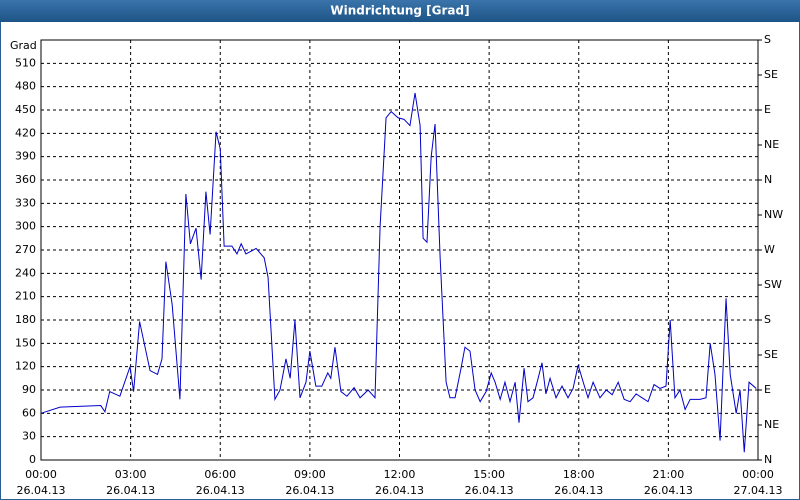  What do you see at coordinates (131, 474) in the screenshot?
I see `x-tick-label: 03:00` at bounding box center [131, 474].